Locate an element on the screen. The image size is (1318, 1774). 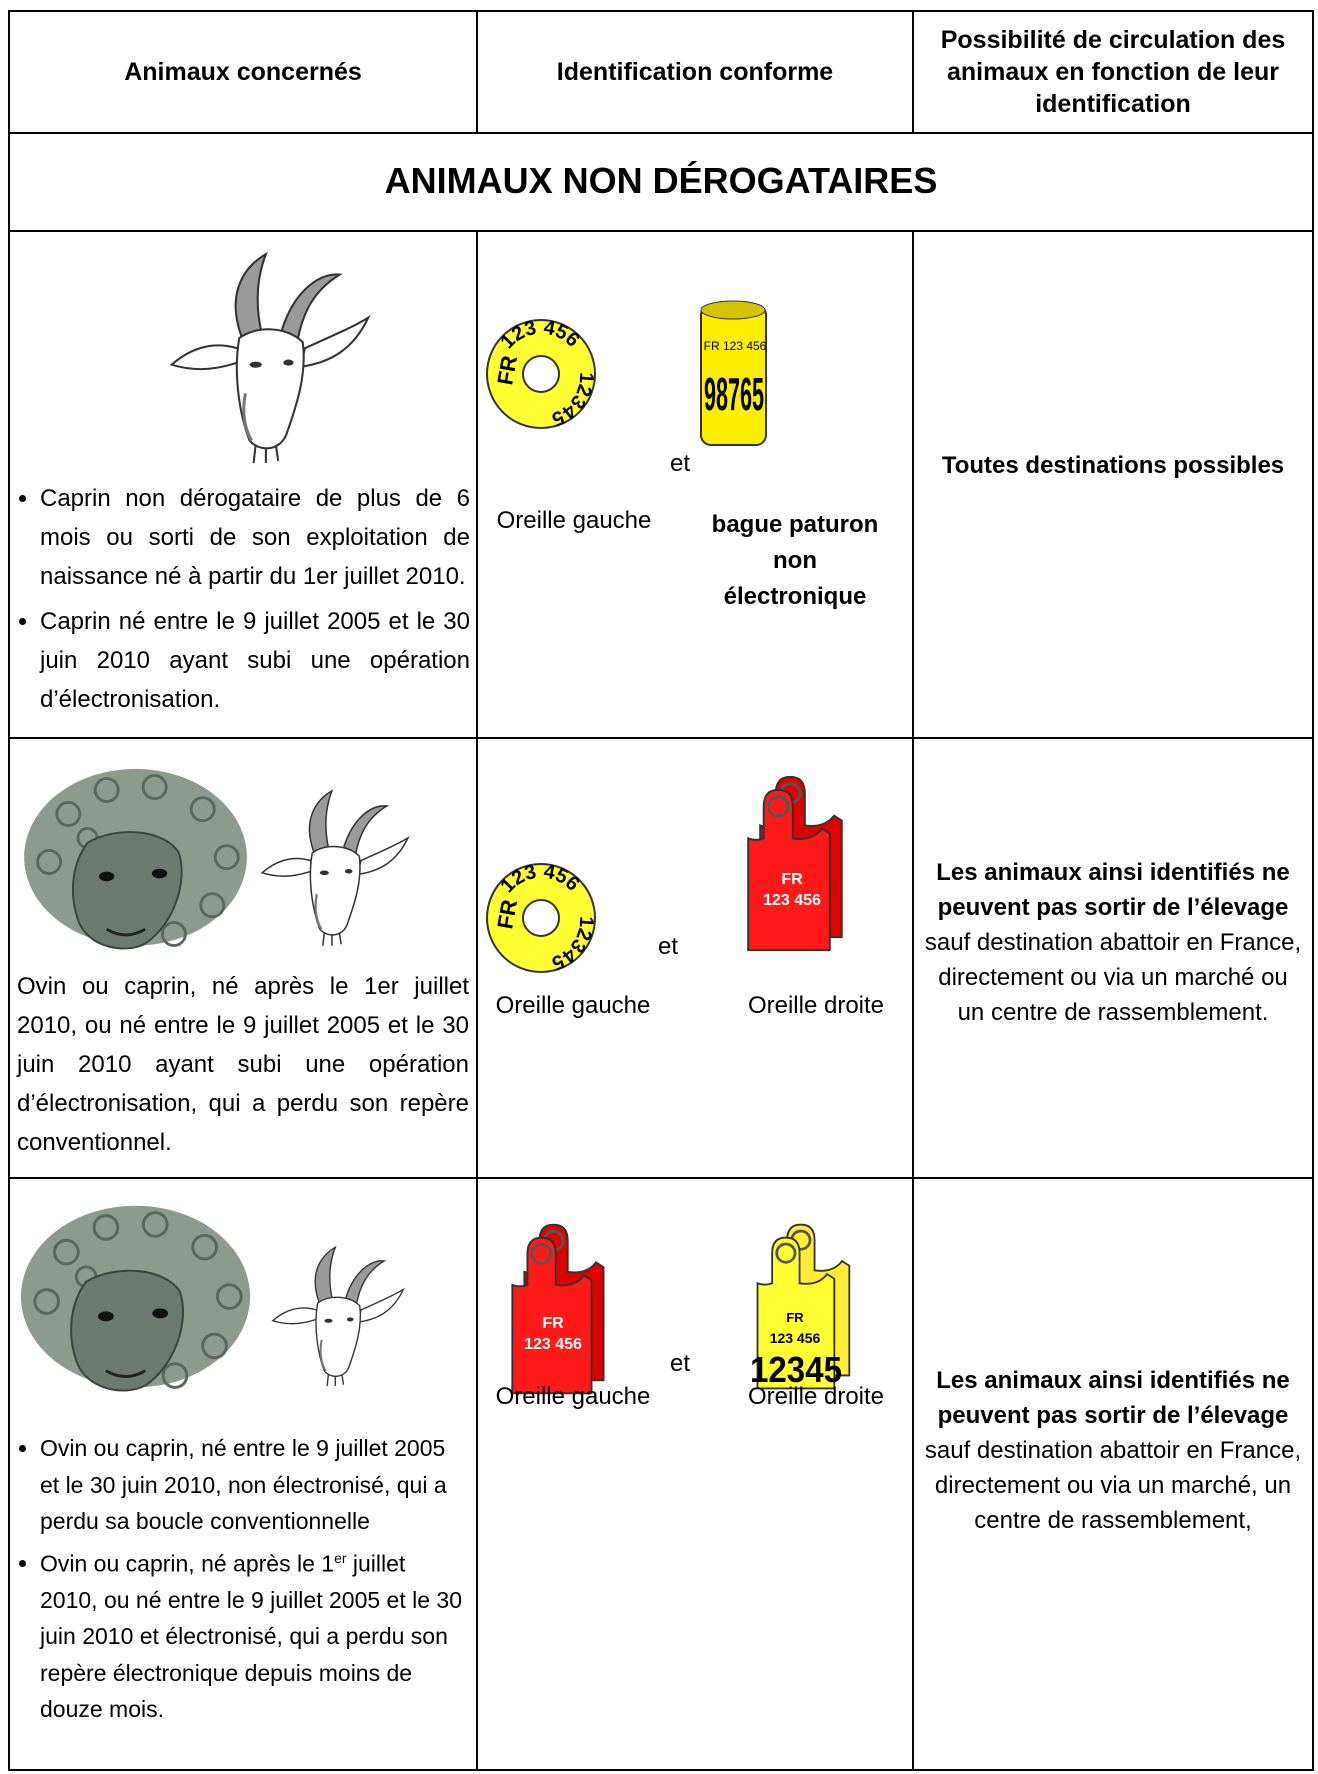
yellow-tag: FR 123 456 12345 is located at coordinates (800, 1306).